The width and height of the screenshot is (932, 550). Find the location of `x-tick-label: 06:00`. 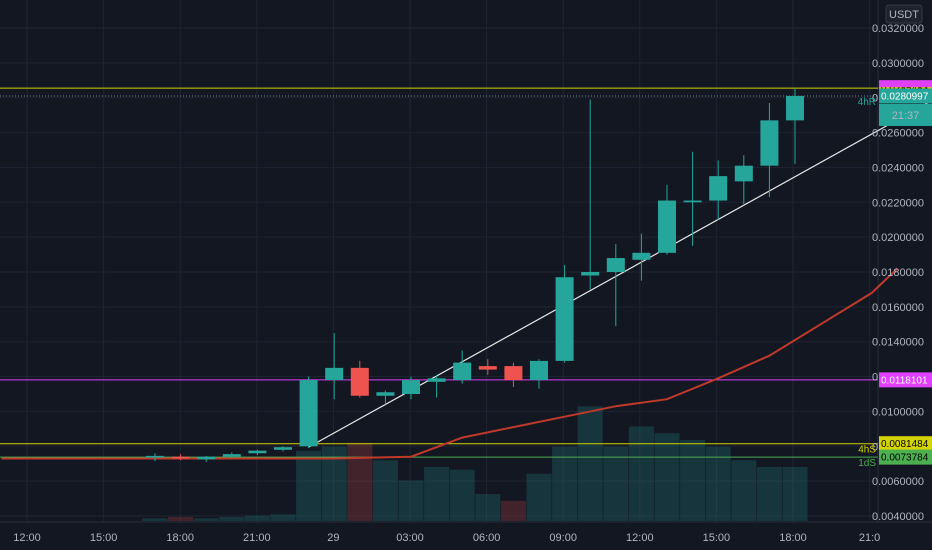

x-tick-label: 06:00 is located at coordinates (487, 538).